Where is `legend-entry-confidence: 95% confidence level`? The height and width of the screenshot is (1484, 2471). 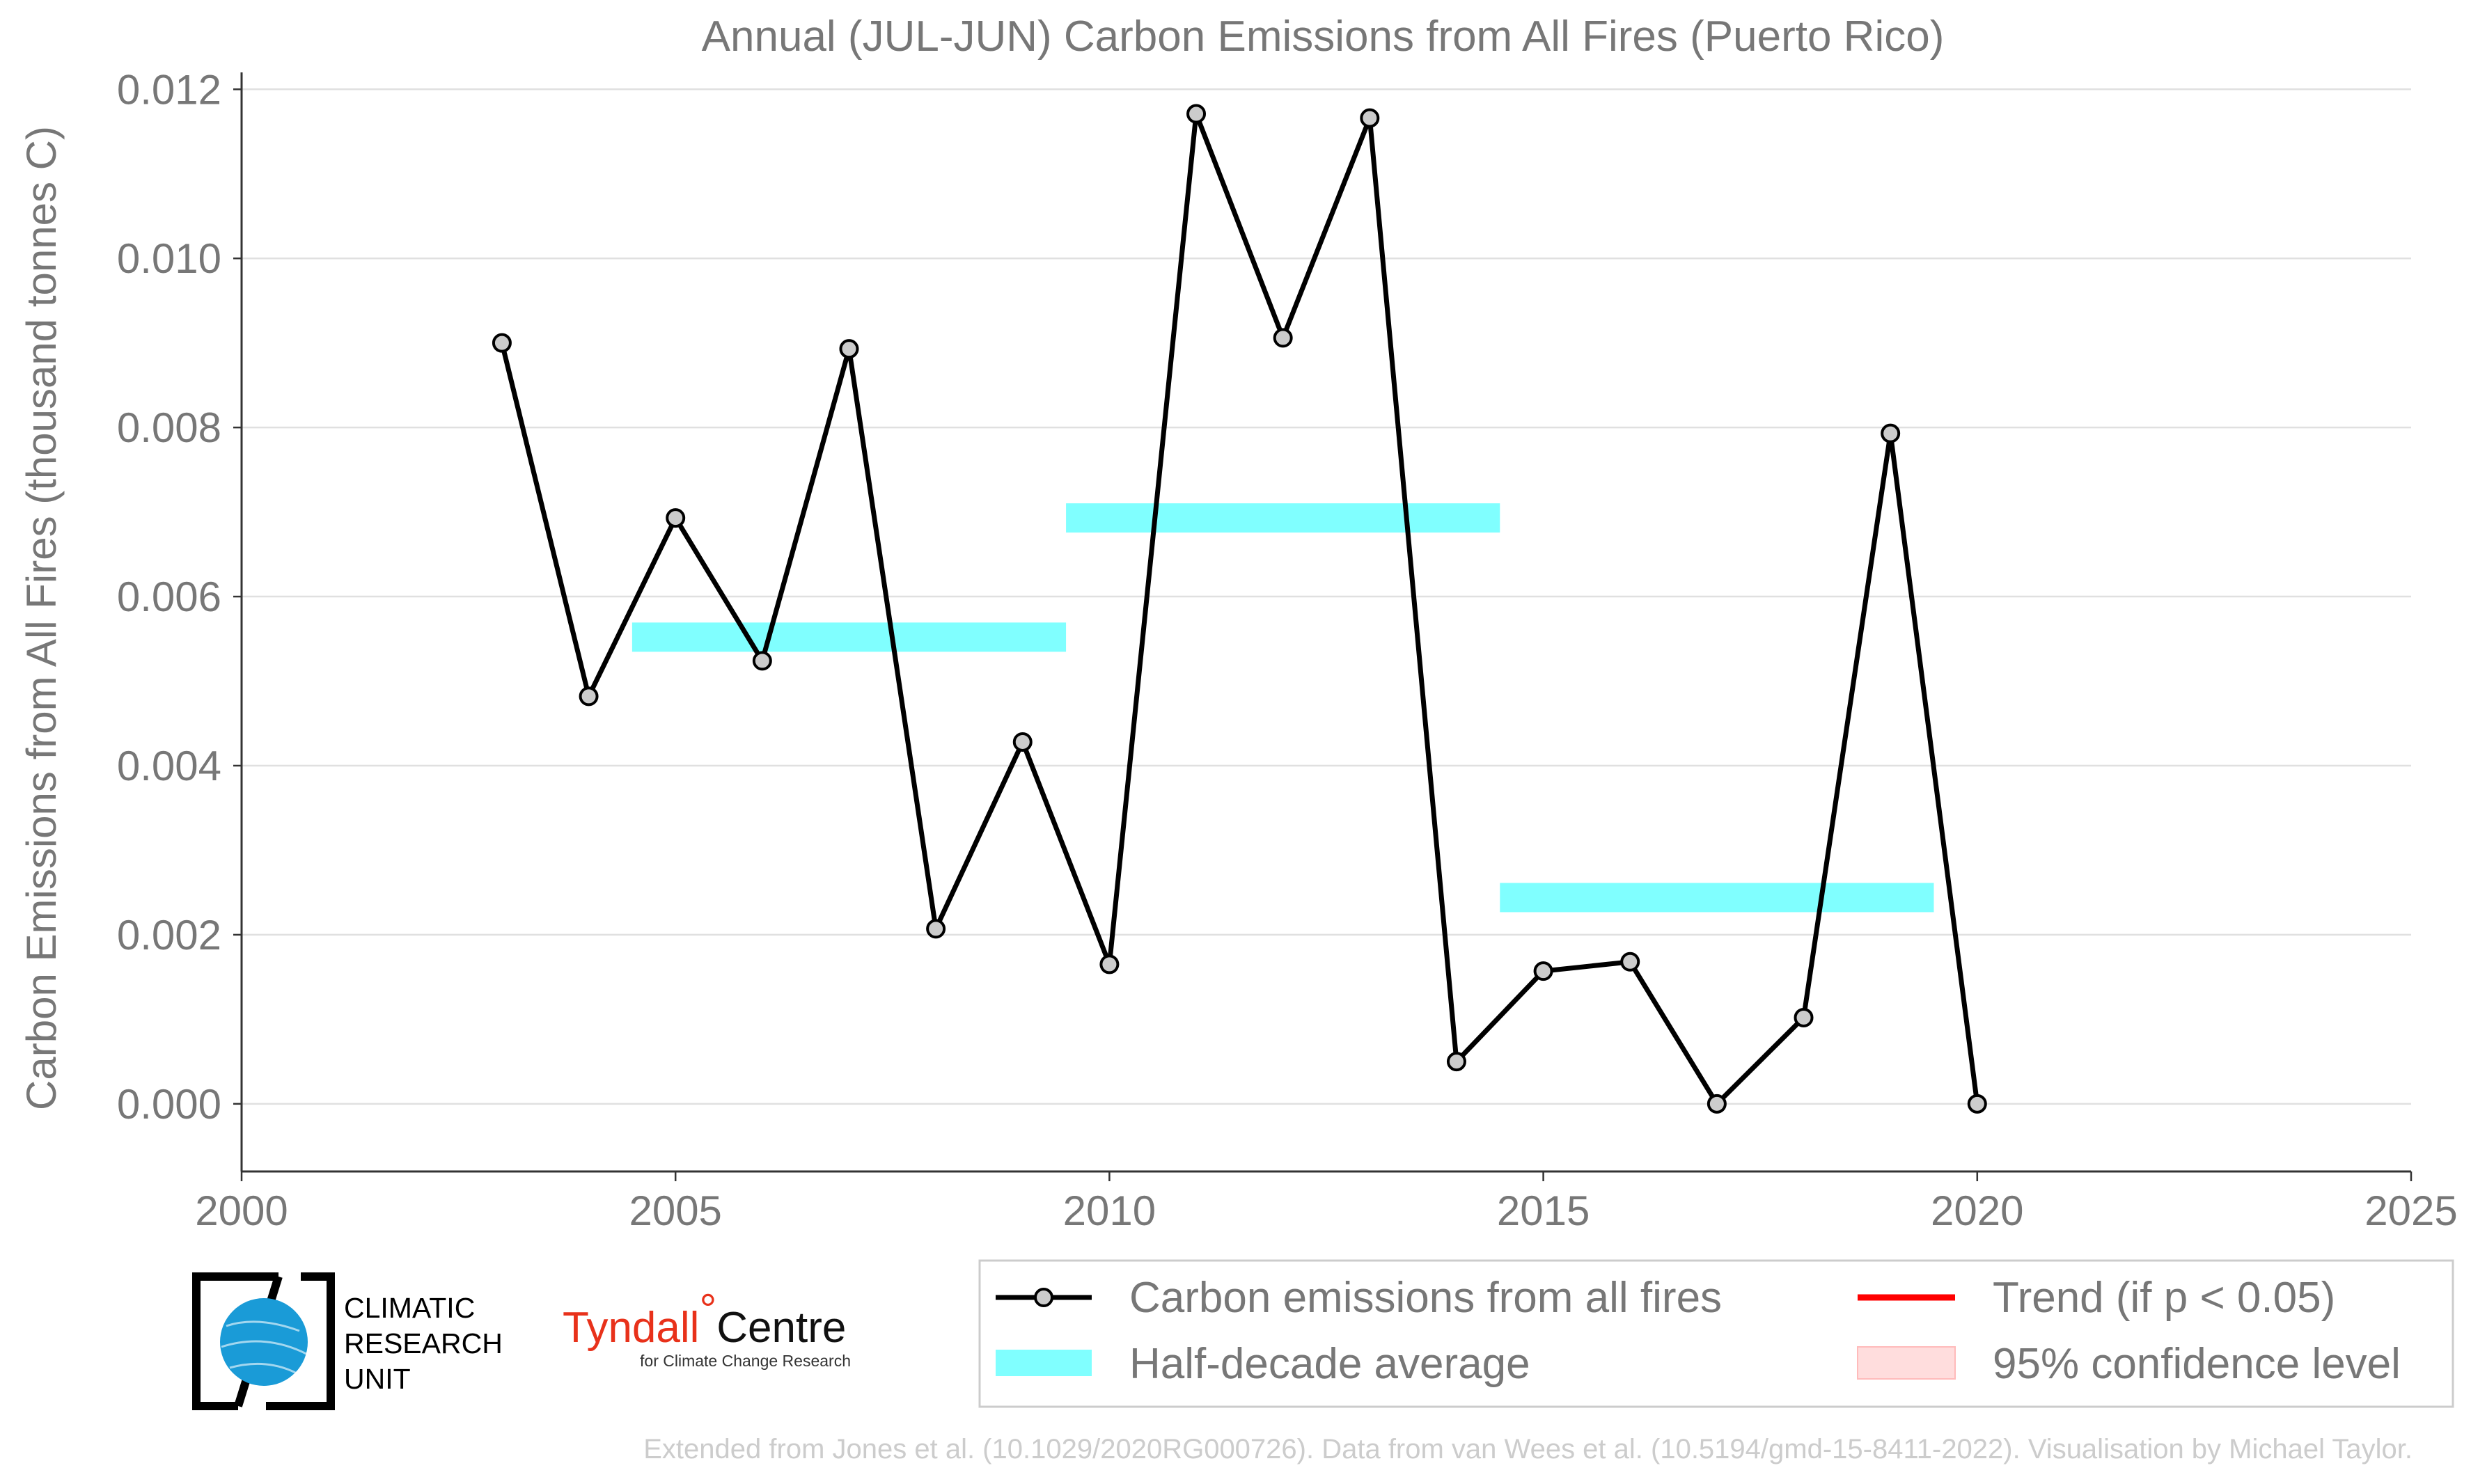
legend-entry-confidence: 95% confidence level is located at coordinates (2129, 1364).